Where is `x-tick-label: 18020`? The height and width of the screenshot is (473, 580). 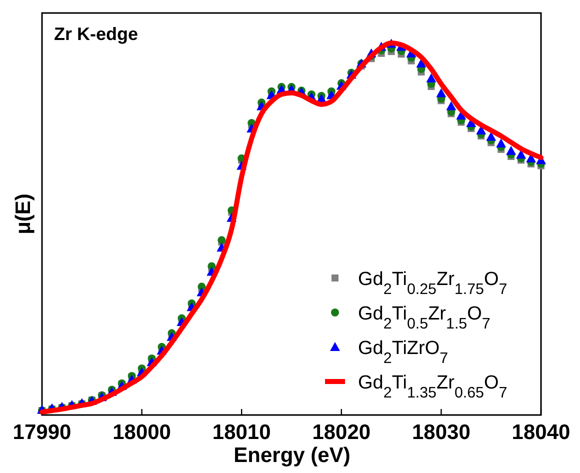
x-tick-label: 18020 is located at coordinates (341, 432).